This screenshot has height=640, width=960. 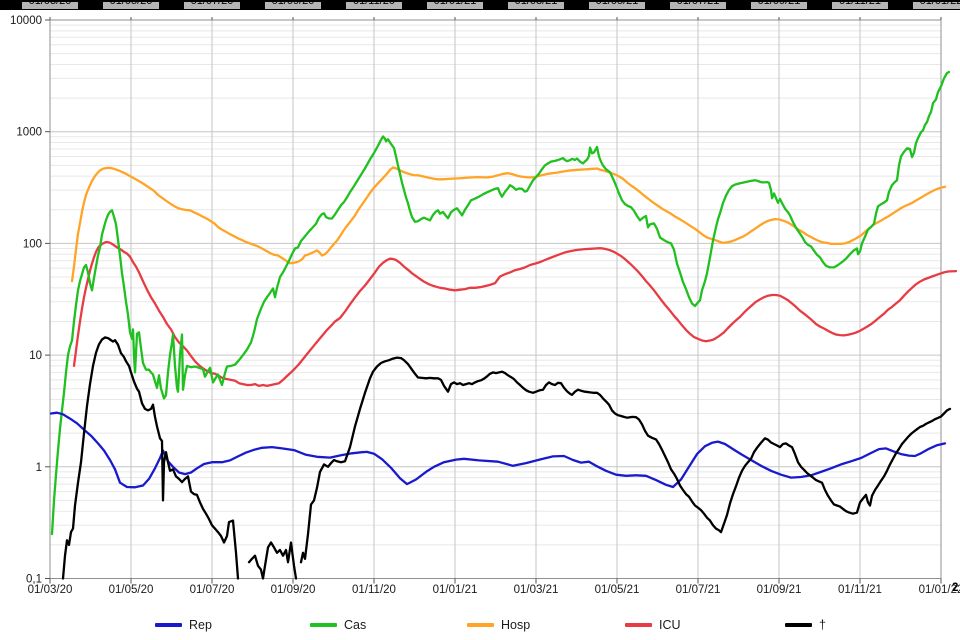 What do you see at coordinates (798, 625) in the screenshot?
I see `legend-swatch-deaths` at bounding box center [798, 625].